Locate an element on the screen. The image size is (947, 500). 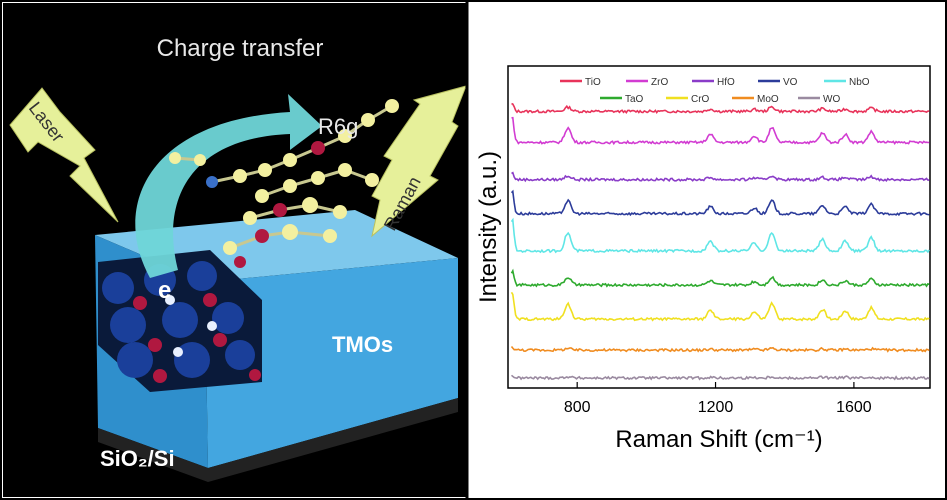
legend-label: ZrO is located at coordinates (659, 82).